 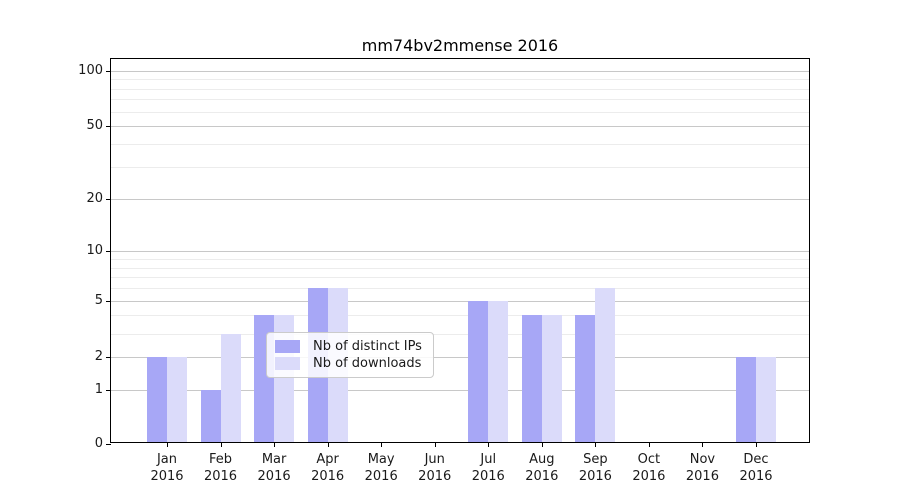 I want to click on x-tick-dec, so click(x=756, y=444).